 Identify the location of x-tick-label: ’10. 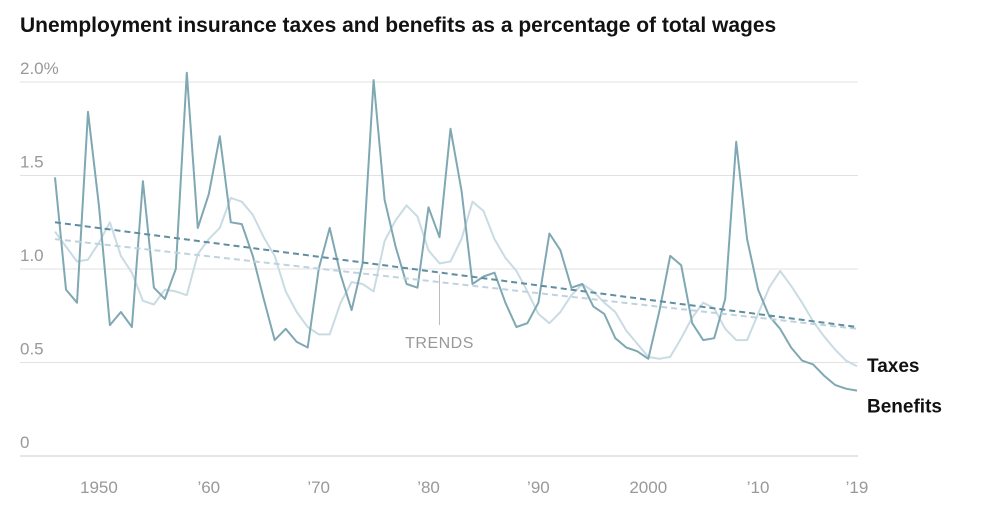
(758, 487).